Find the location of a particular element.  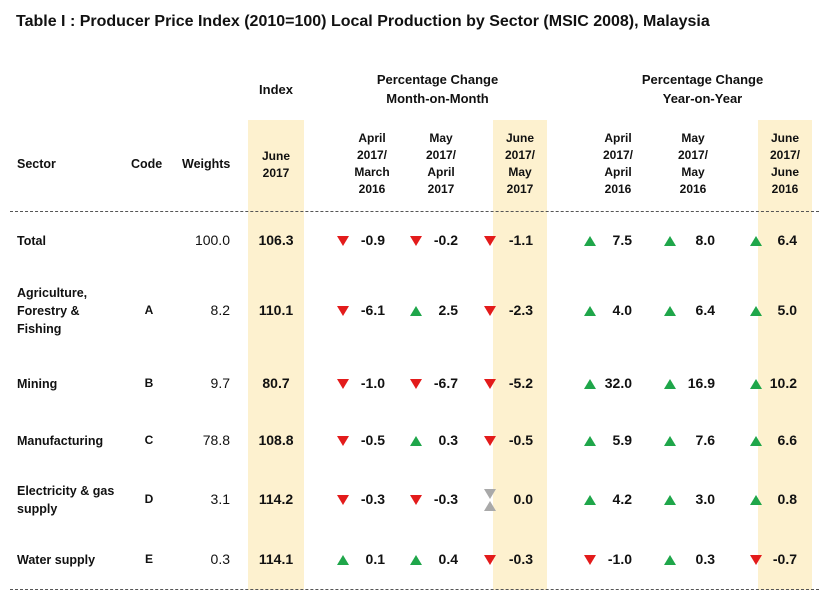

mom-header: Percentage Change Month-on-Month is located at coordinates (437, 89).